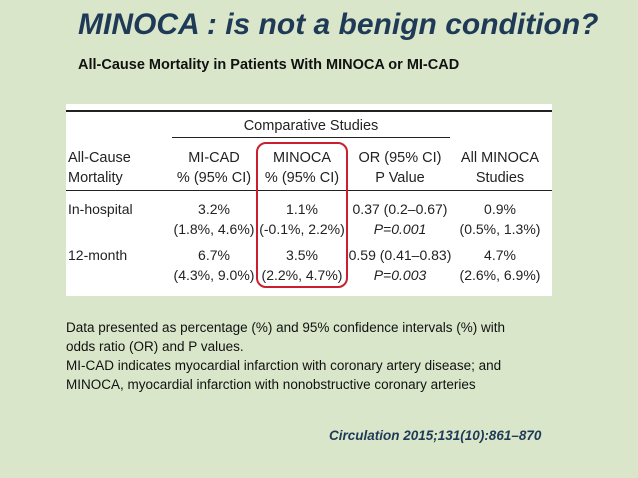 The height and width of the screenshot is (478, 638). I want to click on in-hospital-minoca-value: 1.1%, so click(302, 209).